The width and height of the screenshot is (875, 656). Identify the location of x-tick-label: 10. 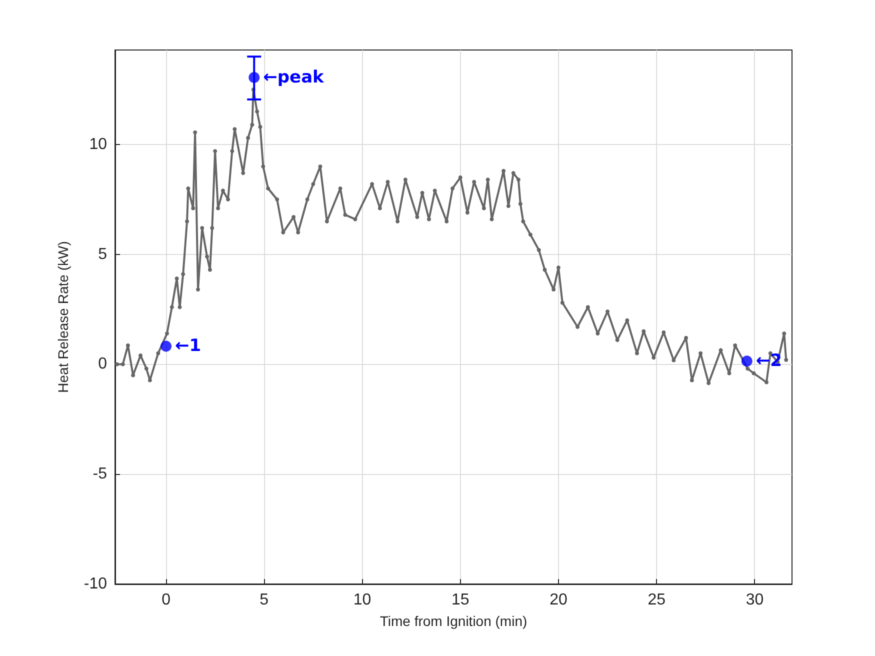
(362, 600).